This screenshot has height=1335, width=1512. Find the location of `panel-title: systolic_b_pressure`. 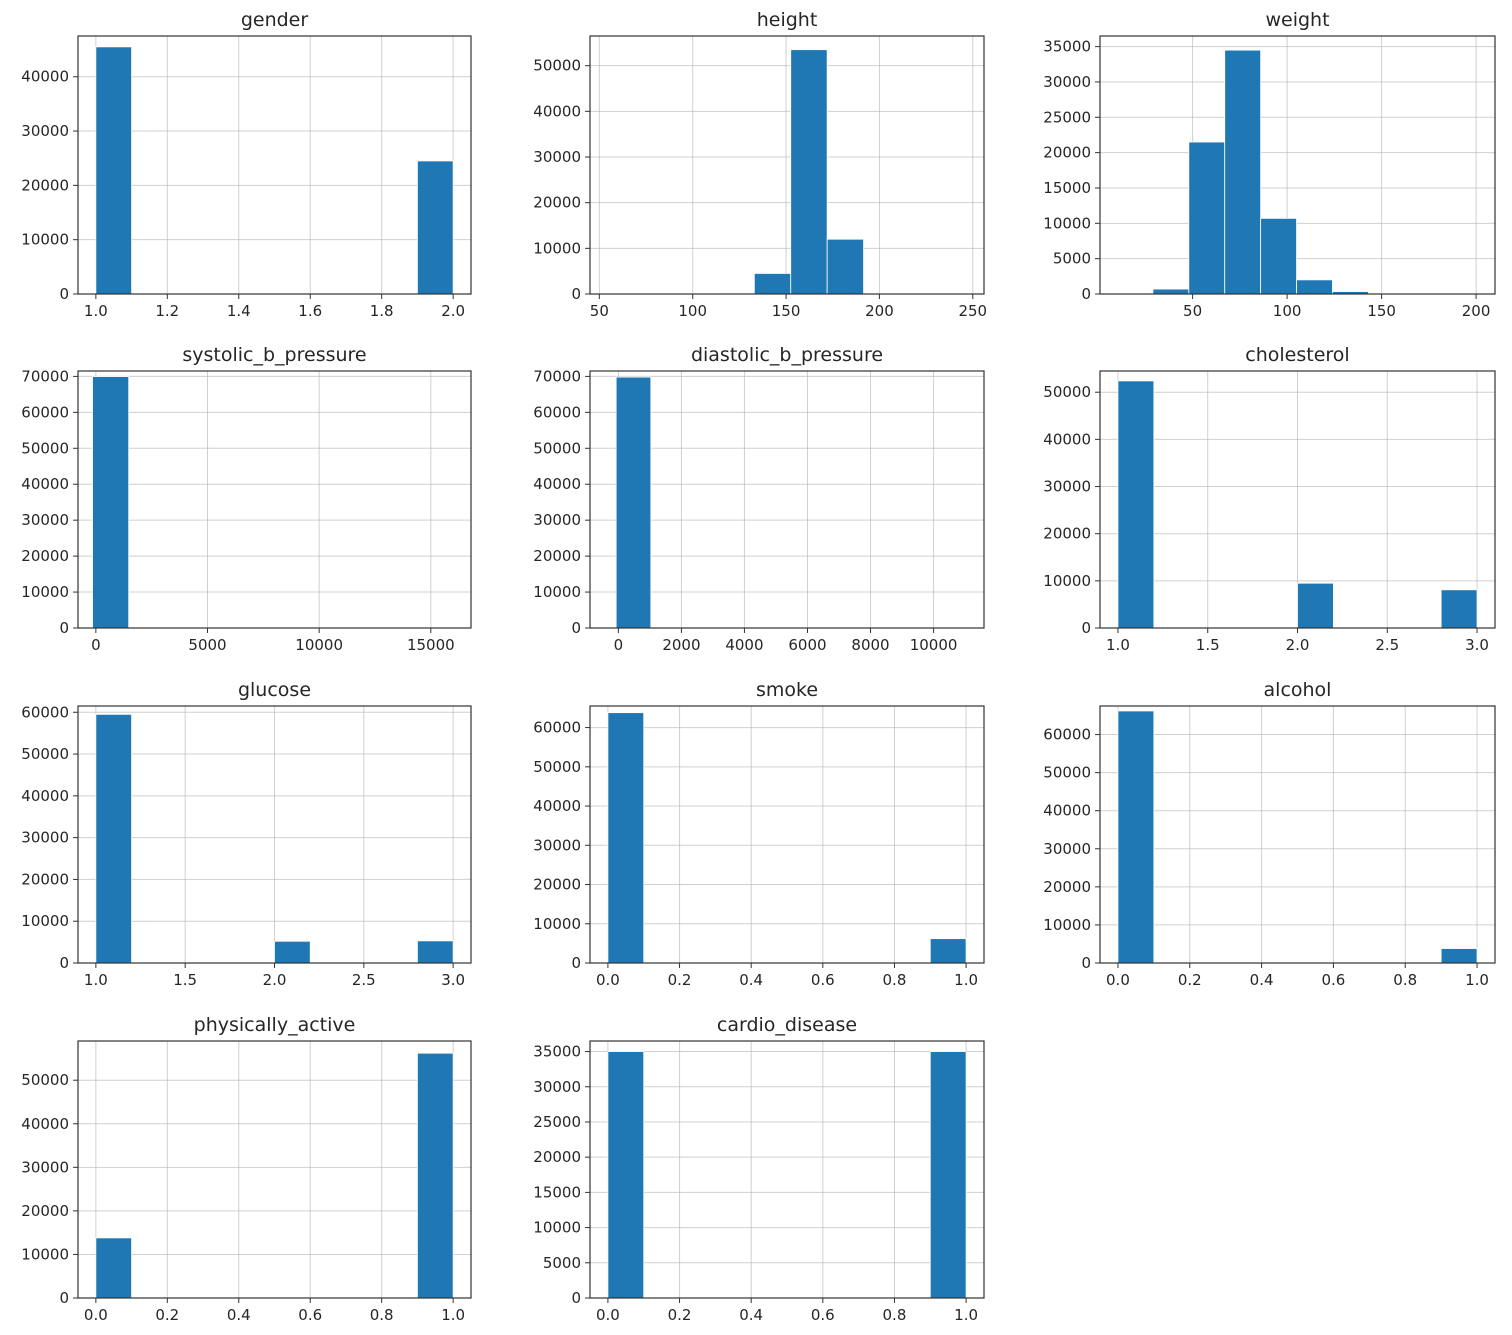

panel-title: systolic_b_pressure is located at coordinates (274, 355).